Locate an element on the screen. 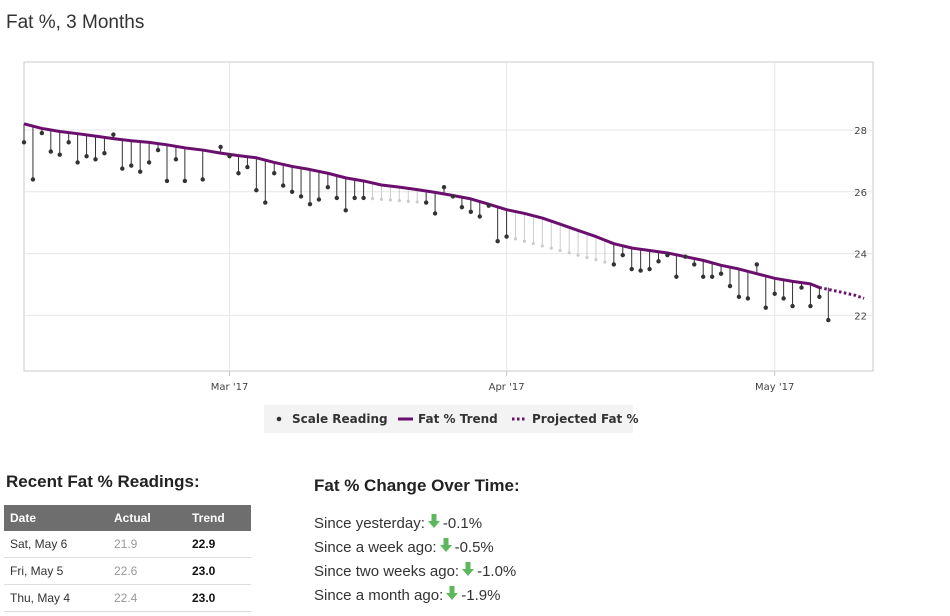  cell-trend: 23.0 is located at coordinates (218, 571).